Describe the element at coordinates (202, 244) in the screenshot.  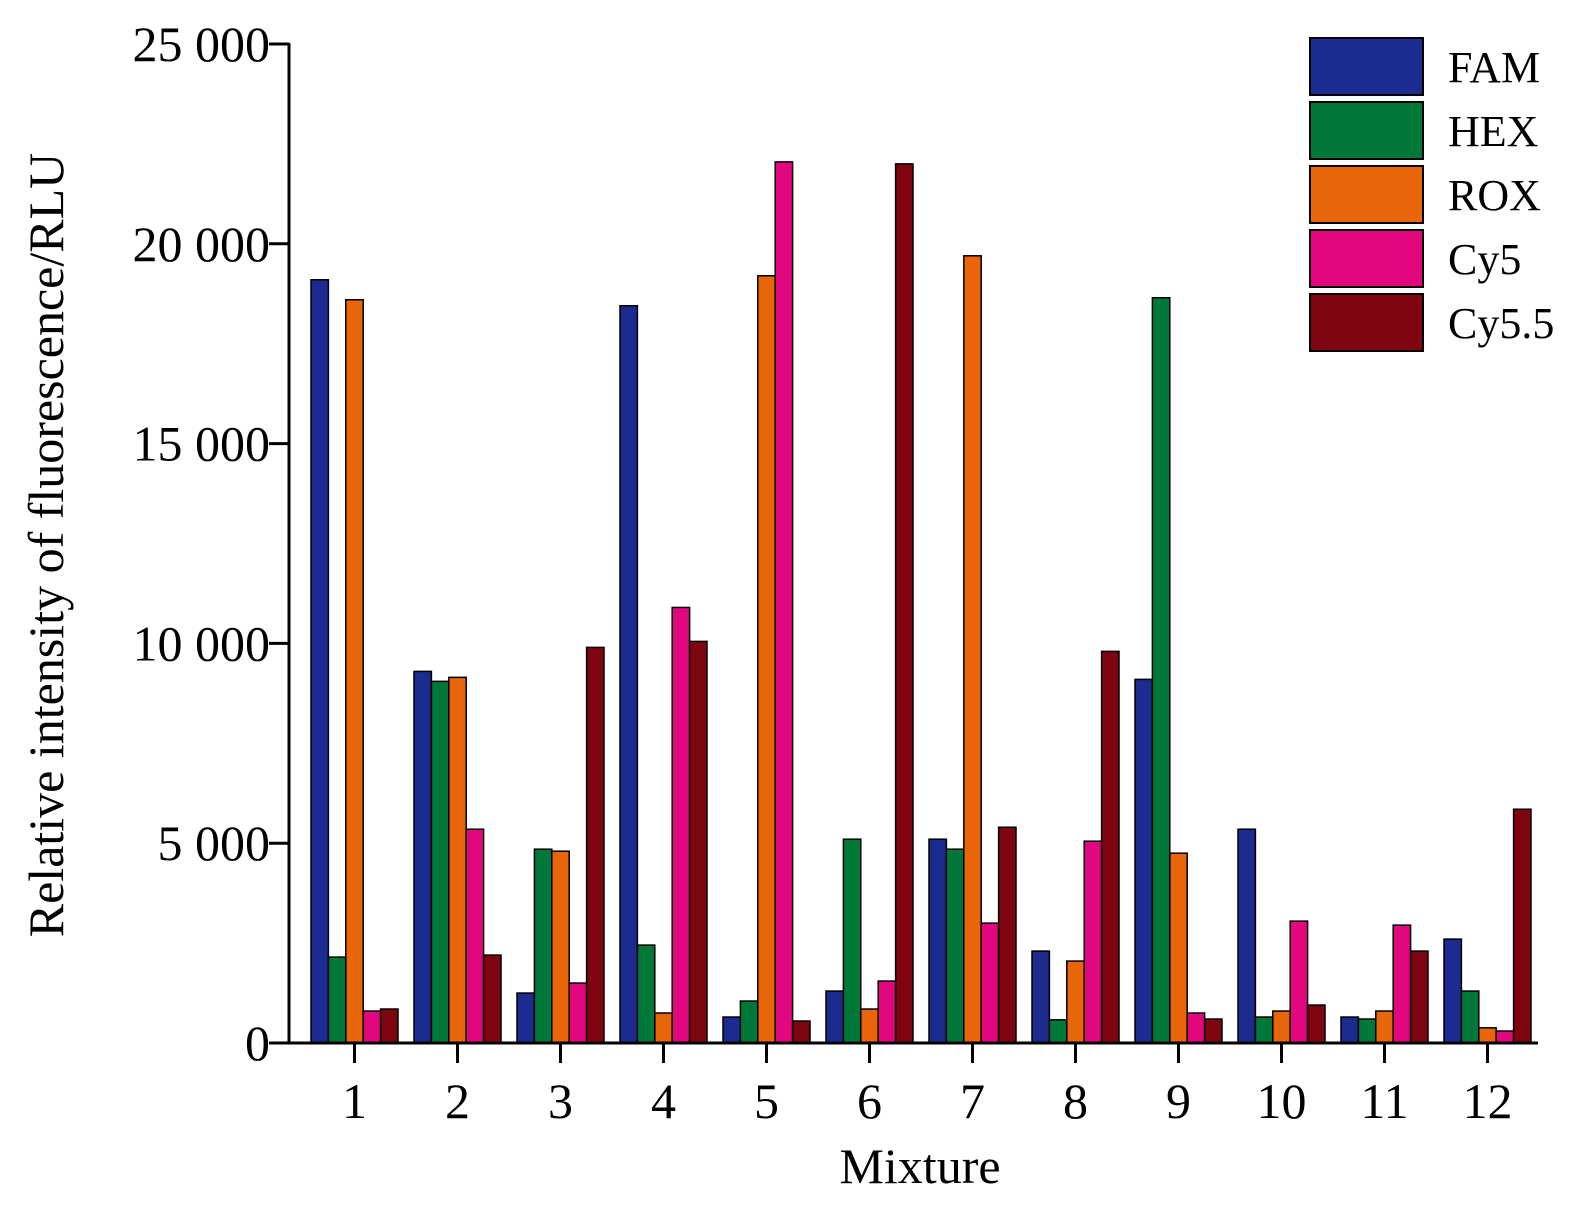
I see `y-tick-label: 20 000` at that location.